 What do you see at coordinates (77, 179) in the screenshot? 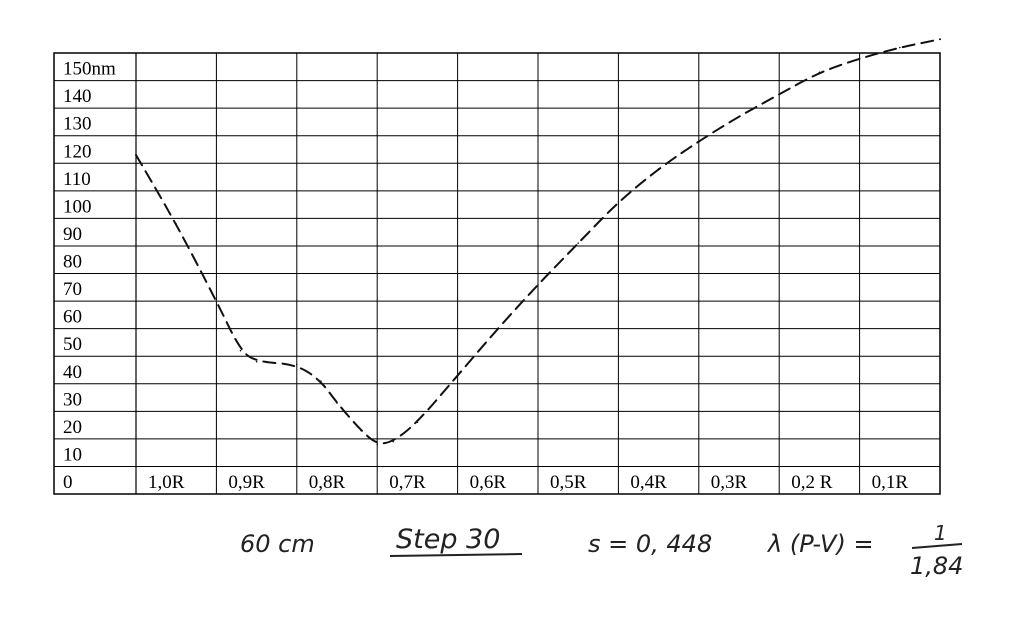
I see `y-tick-label: 110` at bounding box center [77, 179].